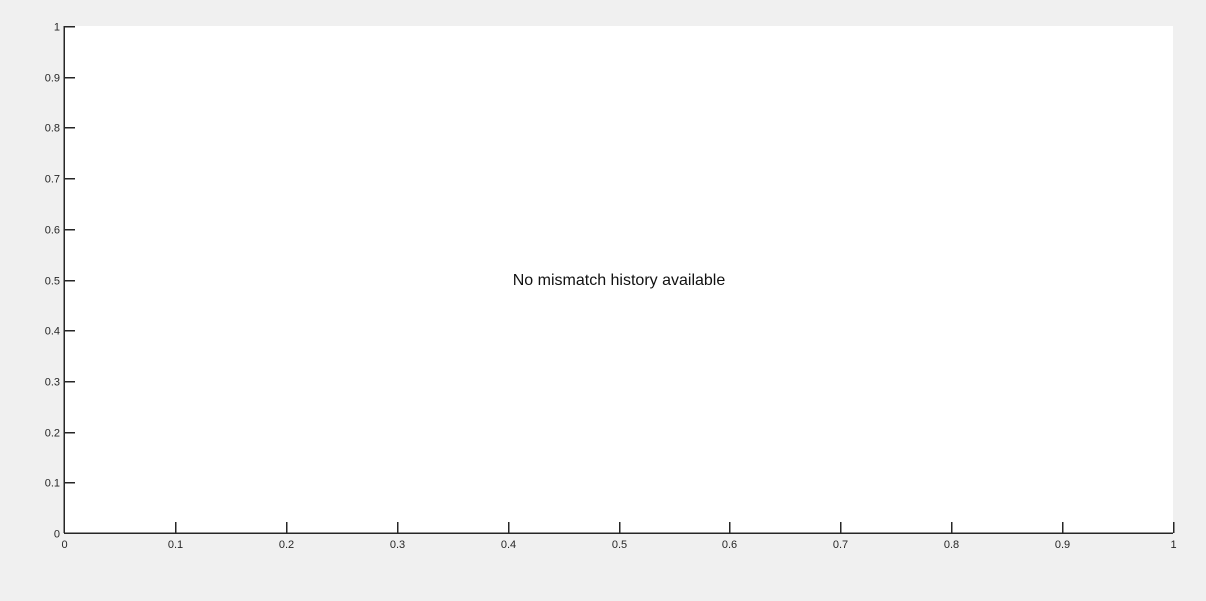  What do you see at coordinates (52, 332) in the screenshot?
I see `y-tick-label: 0.4` at bounding box center [52, 332].